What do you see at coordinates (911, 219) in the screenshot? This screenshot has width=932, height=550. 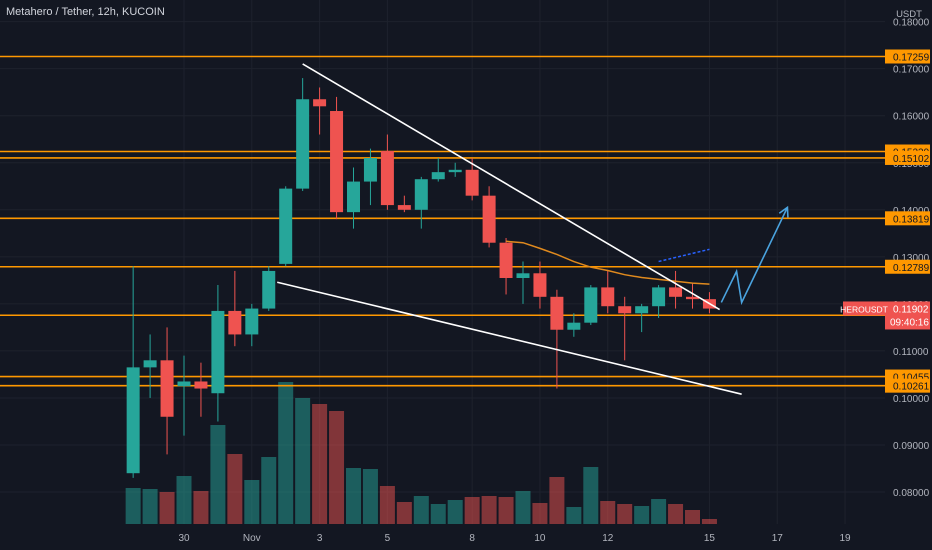 I see `level-badge-text: 0.13819` at bounding box center [911, 219].